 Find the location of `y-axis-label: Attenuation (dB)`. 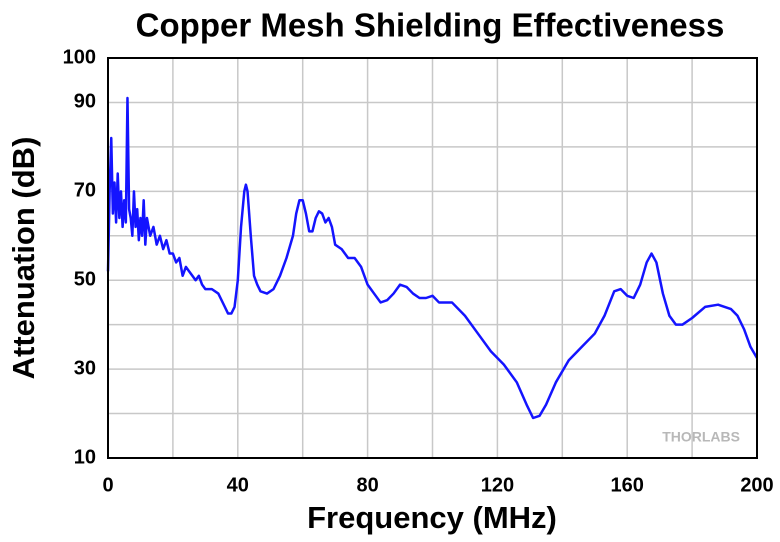

y-axis-label: Attenuation (dB) is located at coordinates (23, 258).